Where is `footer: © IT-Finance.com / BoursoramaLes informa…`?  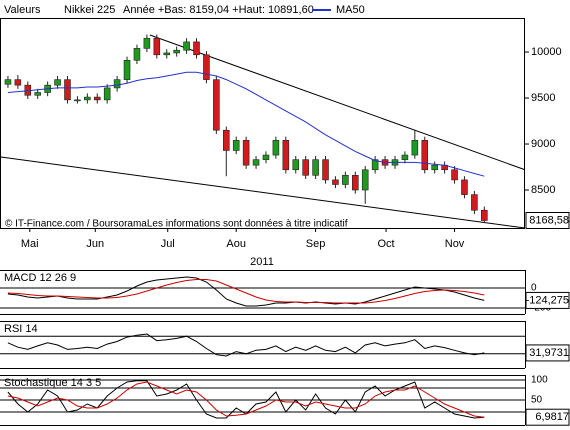
footer: © IT-Finance.com / BoursoramaLes informa… is located at coordinates (176, 224).